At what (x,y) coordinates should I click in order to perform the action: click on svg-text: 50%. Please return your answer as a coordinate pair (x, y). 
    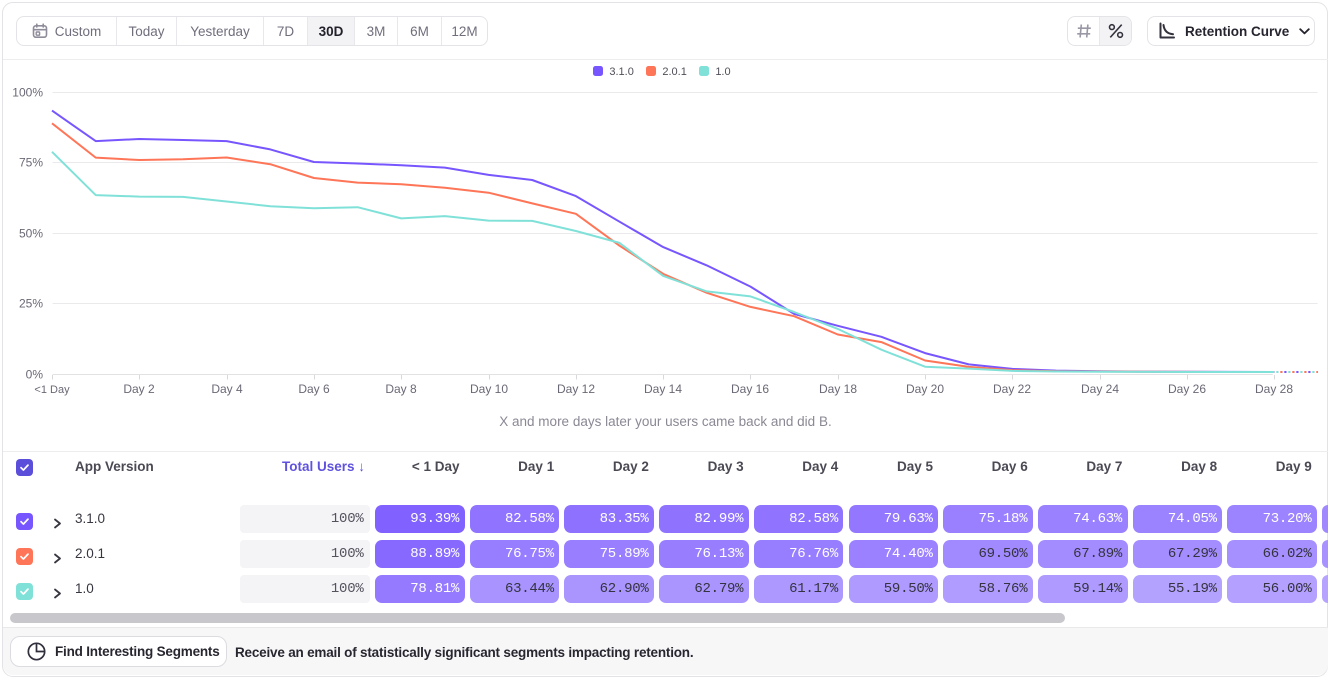
    Looking at the image, I should click on (31, 234).